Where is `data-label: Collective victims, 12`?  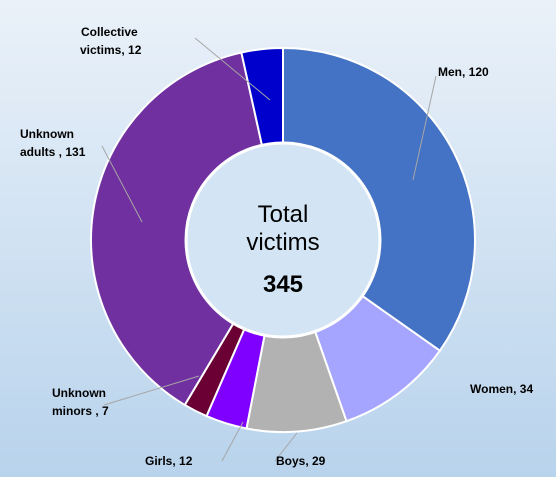 data-label: Collective victims, 12 is located at coordinates (111, 41).